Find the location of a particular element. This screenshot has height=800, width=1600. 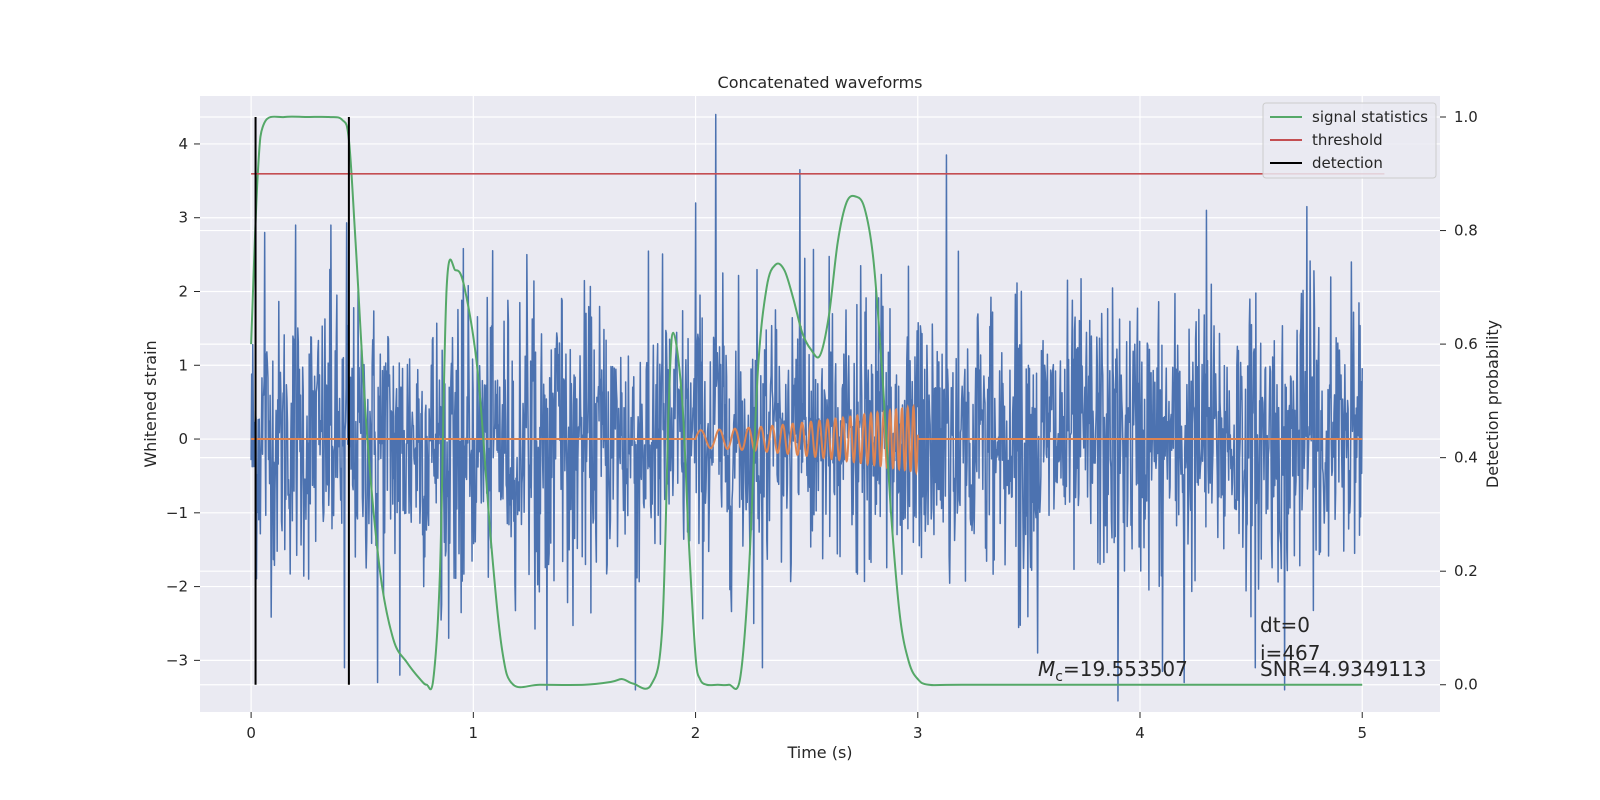

annotation-dt: dt=0 is located at coordinates (1285, 625).